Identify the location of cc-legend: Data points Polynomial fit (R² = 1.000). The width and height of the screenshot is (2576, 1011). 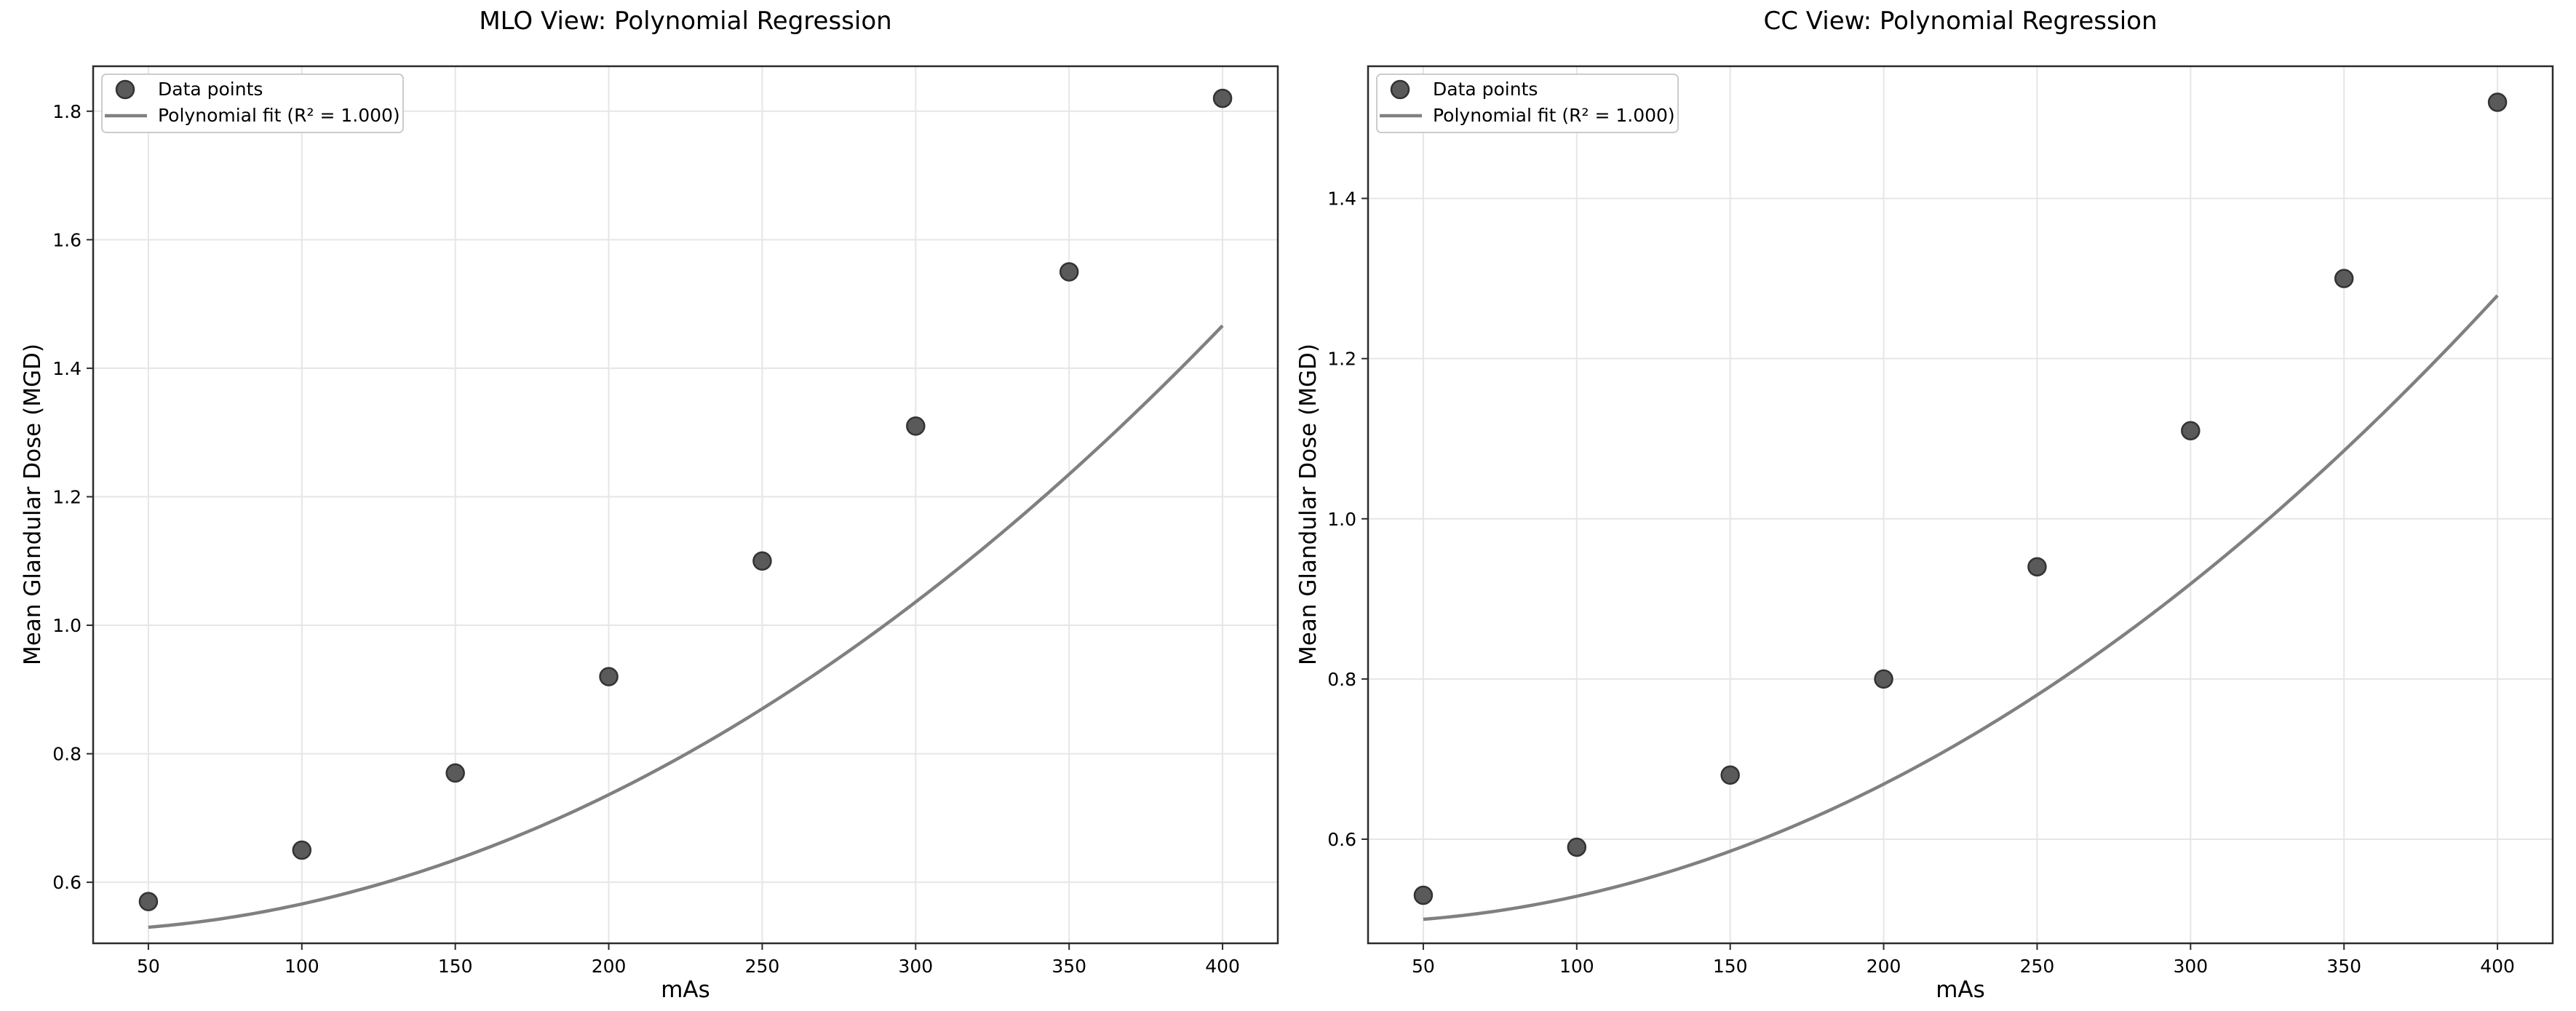
(1527, 103).